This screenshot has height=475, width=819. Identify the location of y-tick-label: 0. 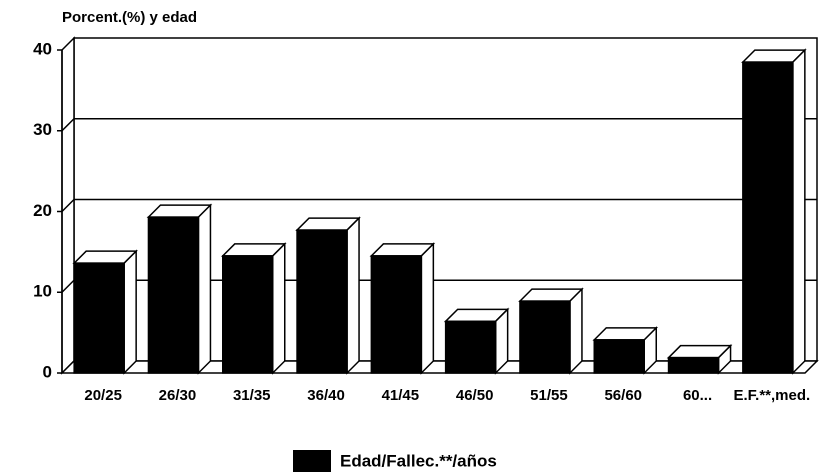
(47, 371).